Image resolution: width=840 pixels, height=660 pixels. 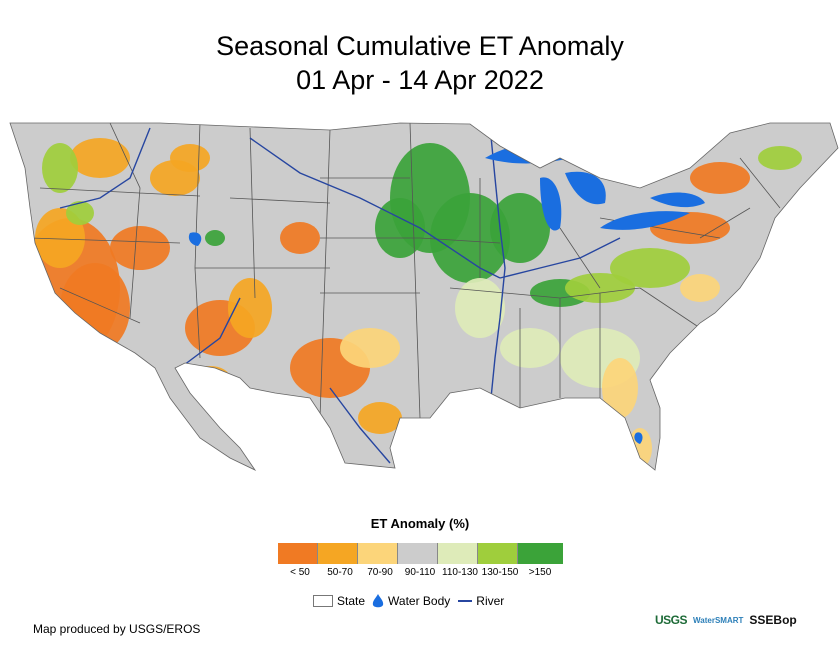 I want to click on map-title-line2: 01 Apr - 14 Apr 2022, so click(x=420, y=80).